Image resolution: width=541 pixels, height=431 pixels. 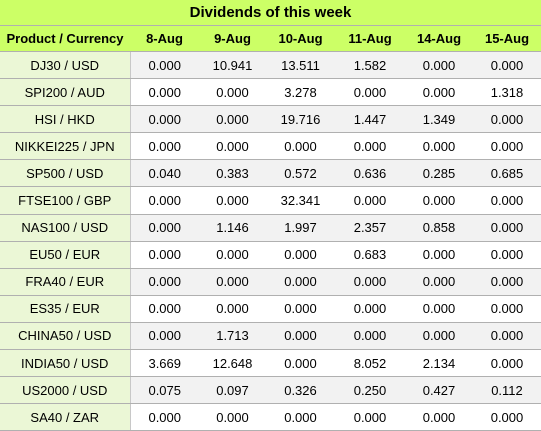 I want to click on dividend-value-cell: 19.716, so click(x=300, y=119).